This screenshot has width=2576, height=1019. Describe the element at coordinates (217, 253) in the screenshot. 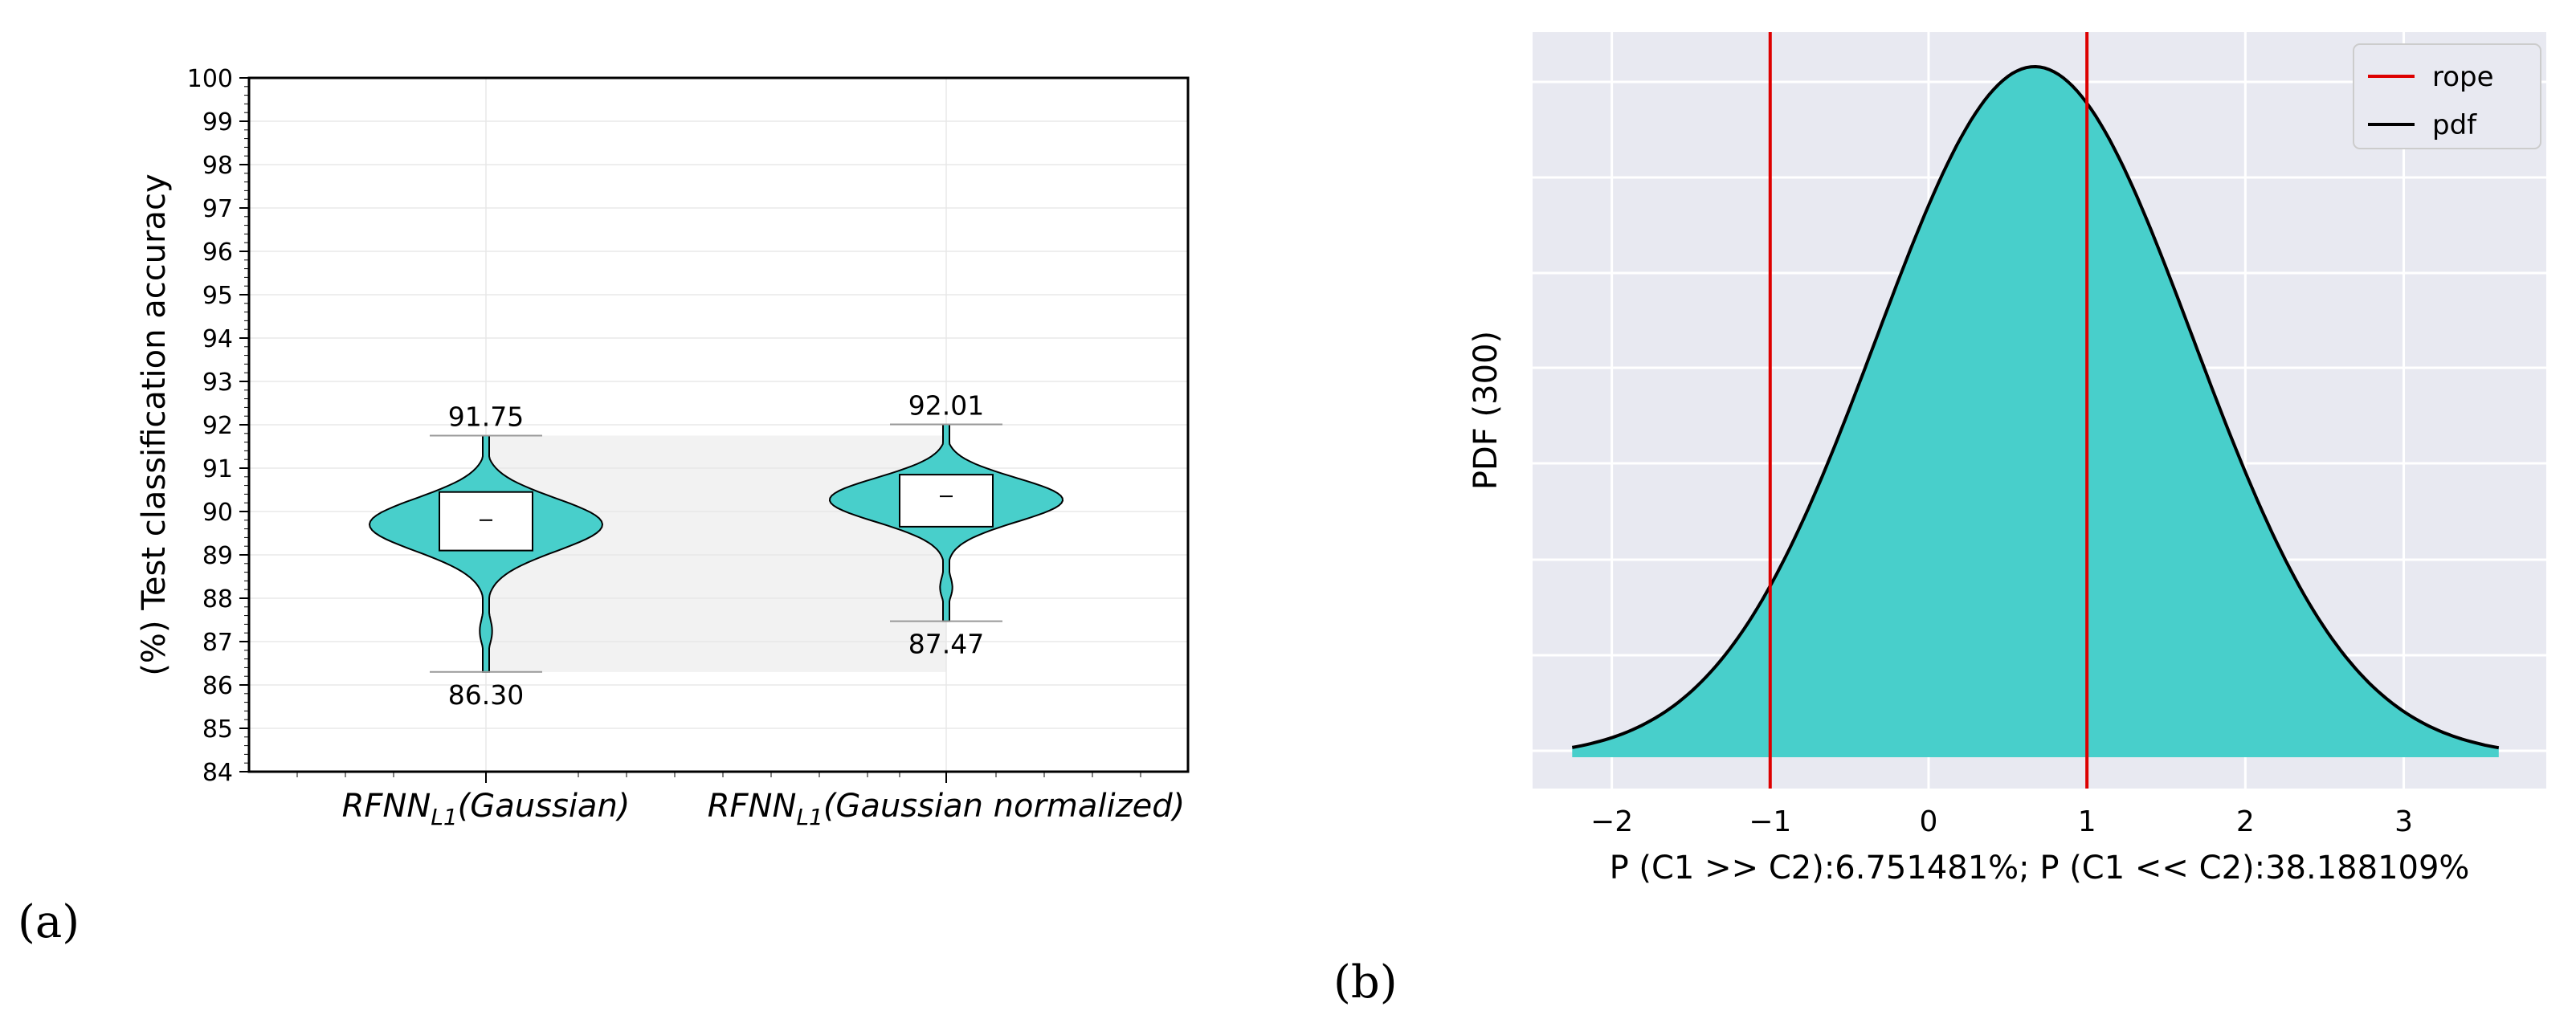

I see `y-tick-label: 96` at that location.